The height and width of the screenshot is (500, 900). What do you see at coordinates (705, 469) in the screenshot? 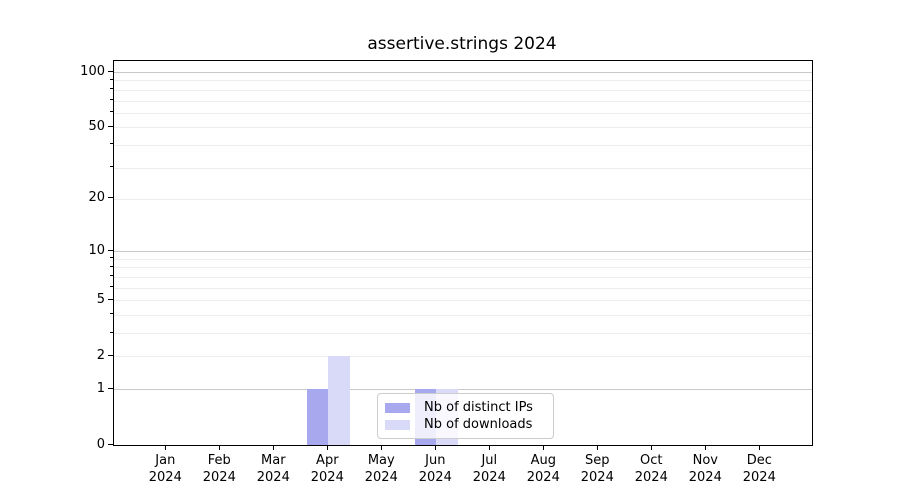
I see `x-tick-label-nov: Nov 2024` at bounding box center [705, 469].